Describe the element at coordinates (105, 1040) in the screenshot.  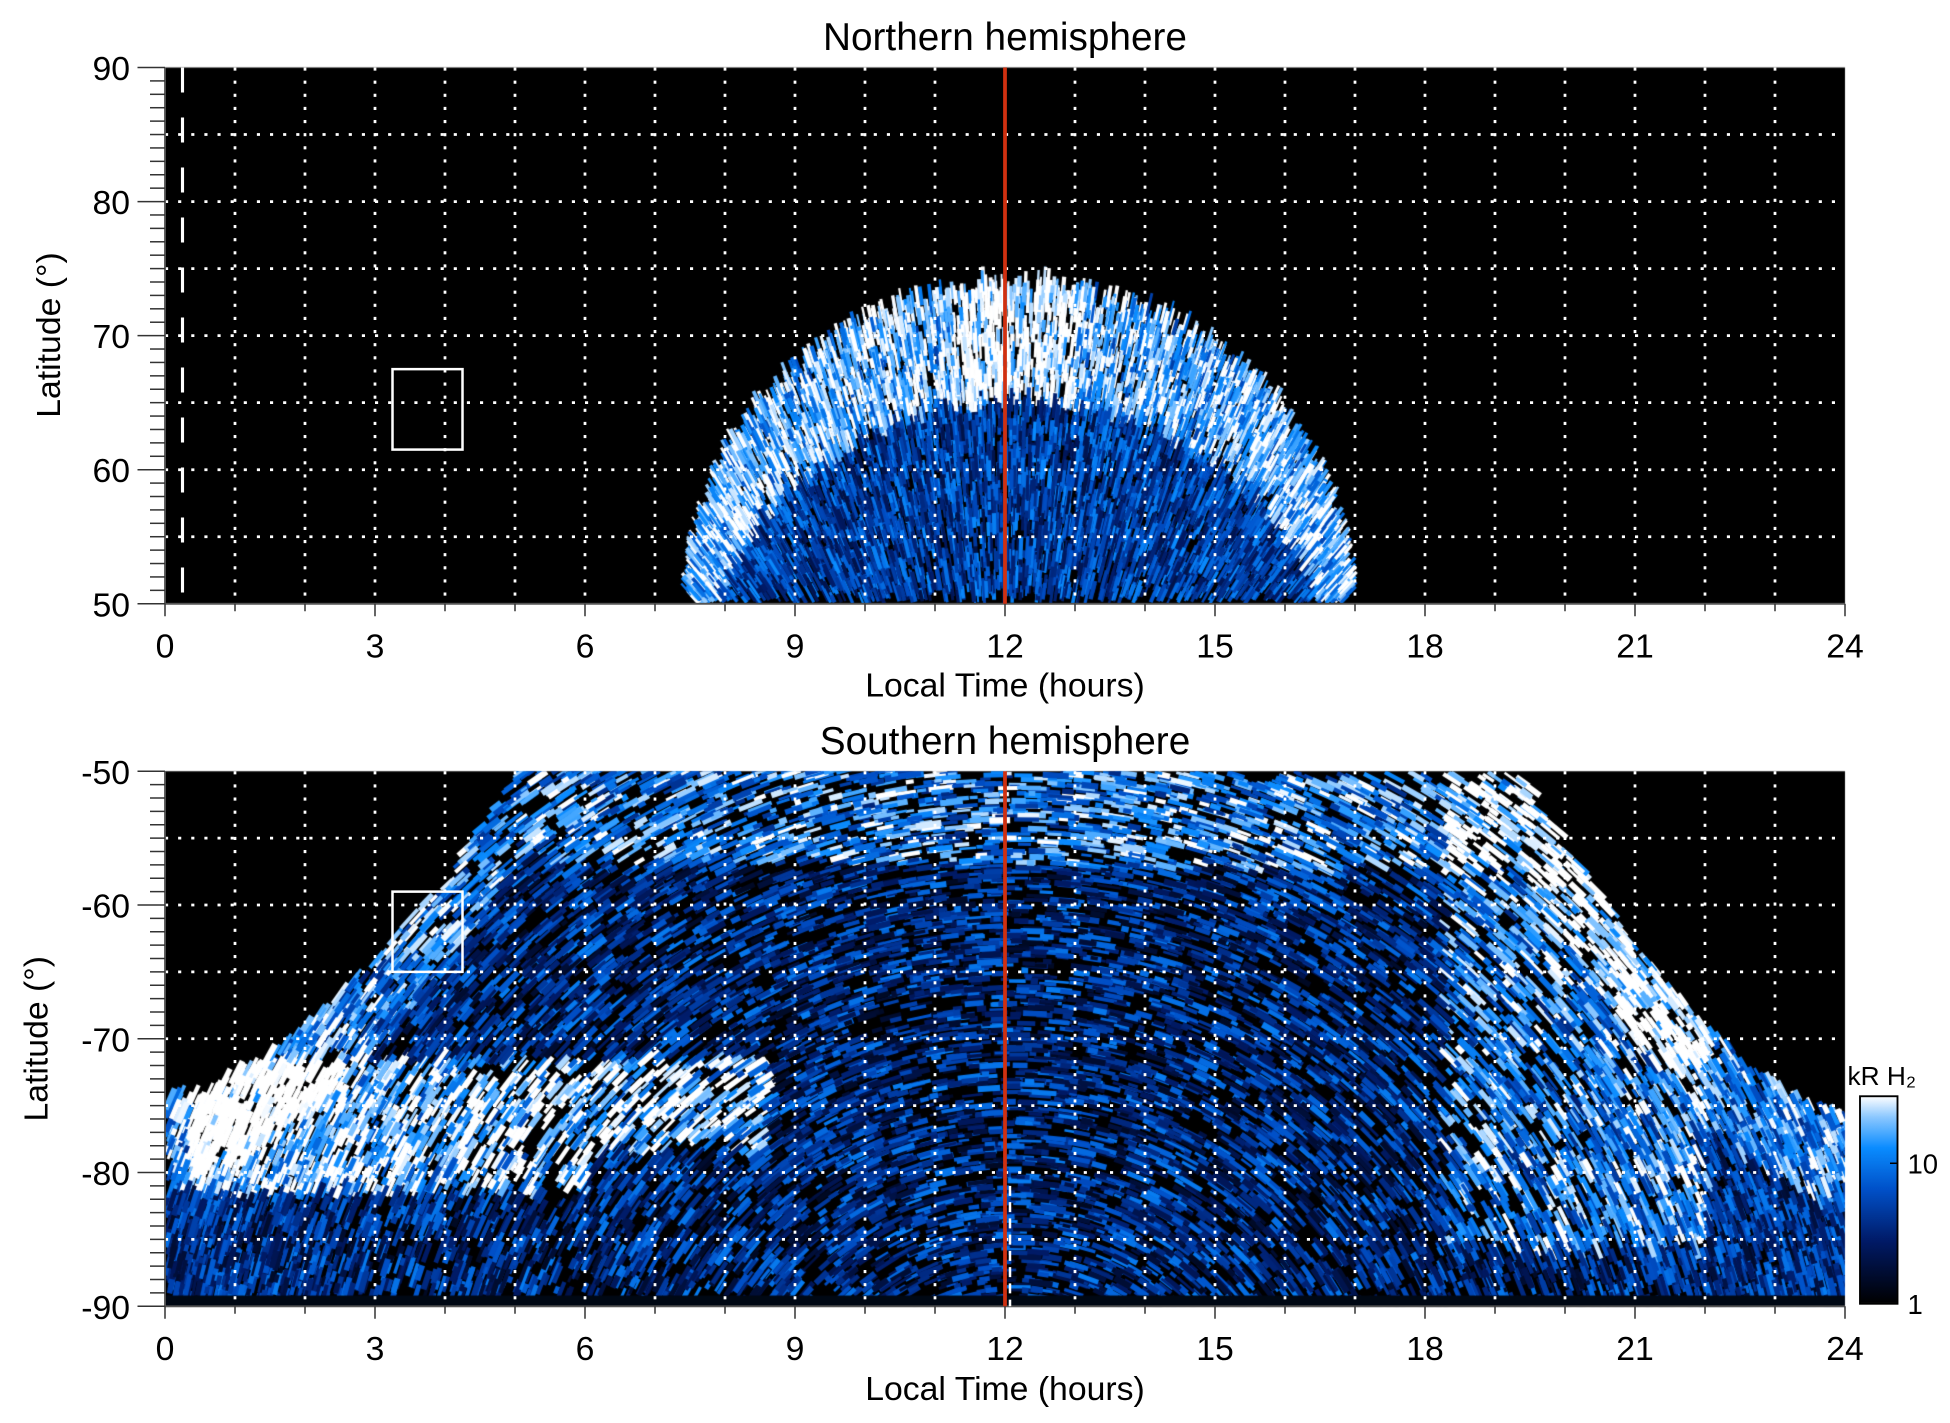
I see `y-tick-label: -70` at that location.